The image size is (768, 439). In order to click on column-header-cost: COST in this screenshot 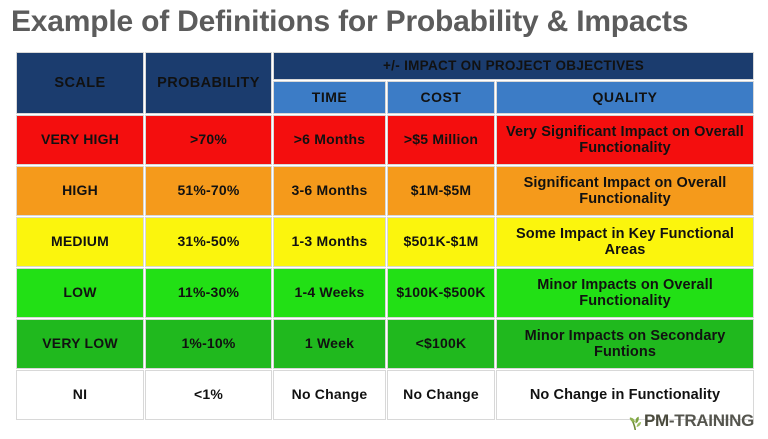, I will do `click(441, 97)`.